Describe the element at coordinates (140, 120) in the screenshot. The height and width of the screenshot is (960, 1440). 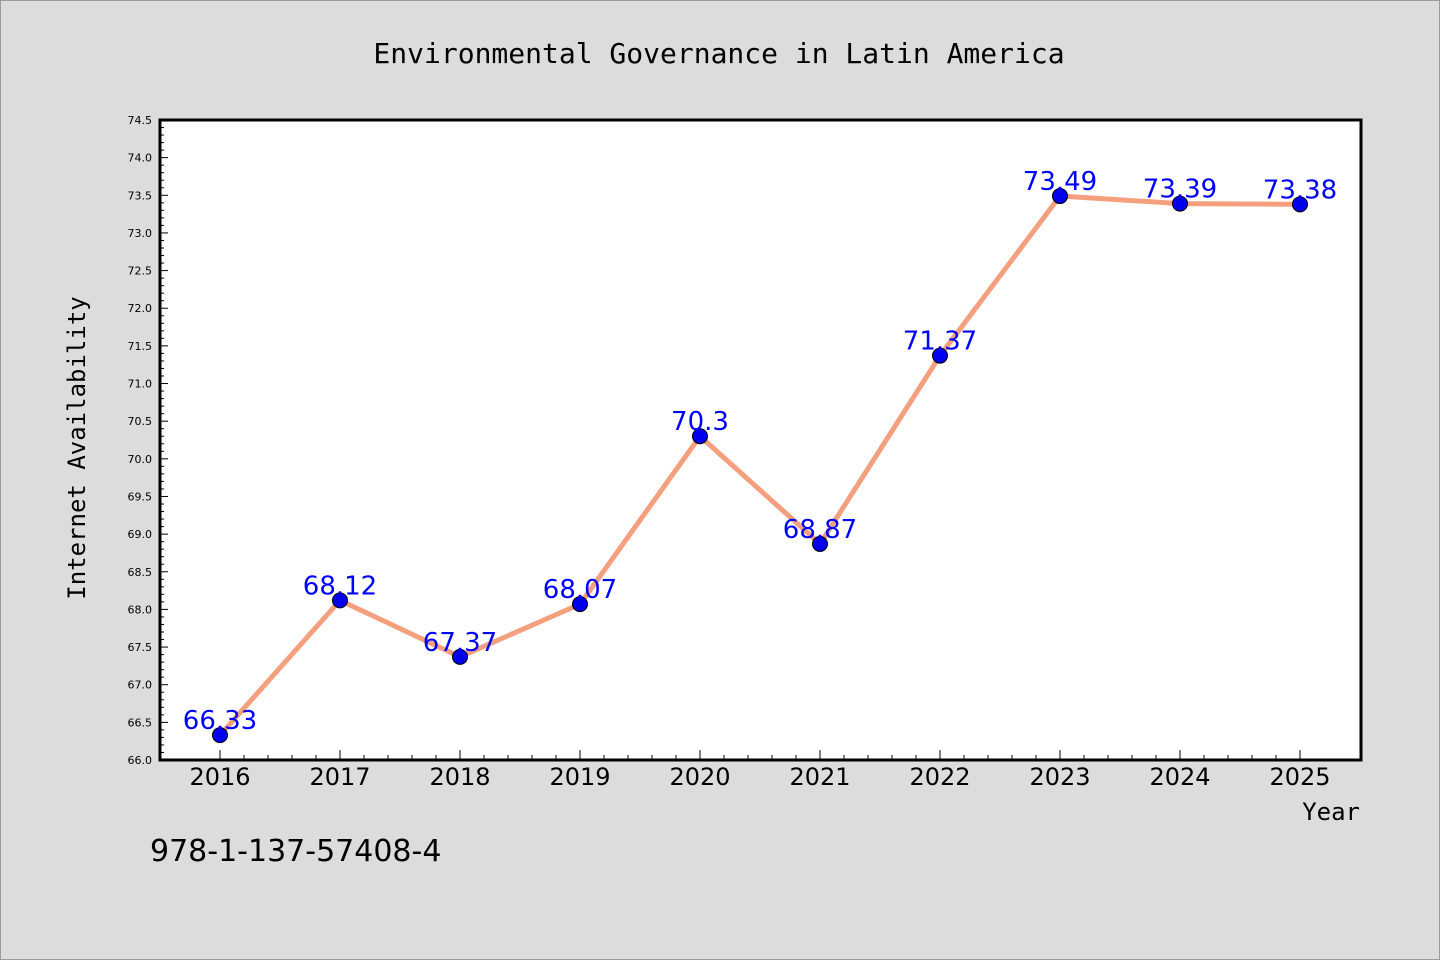
I see `y-tick-label: 74.5` at that location.